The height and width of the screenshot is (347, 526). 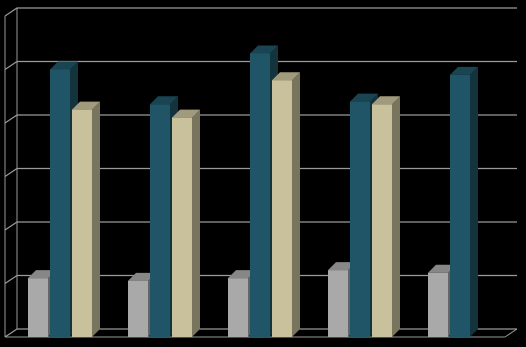 I want to click on axis-line, so click(x=511, y=333).